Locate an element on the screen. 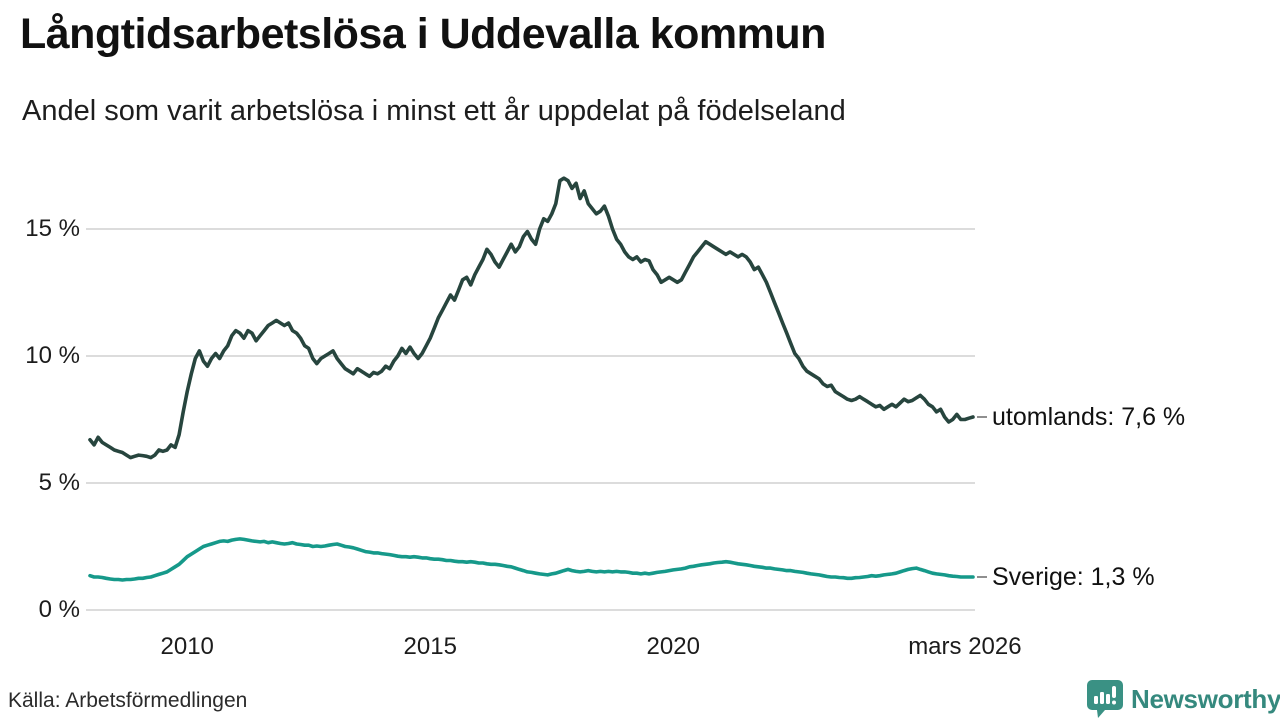  x-tick-label: mars 2026 is located at coordinates (965, 646).